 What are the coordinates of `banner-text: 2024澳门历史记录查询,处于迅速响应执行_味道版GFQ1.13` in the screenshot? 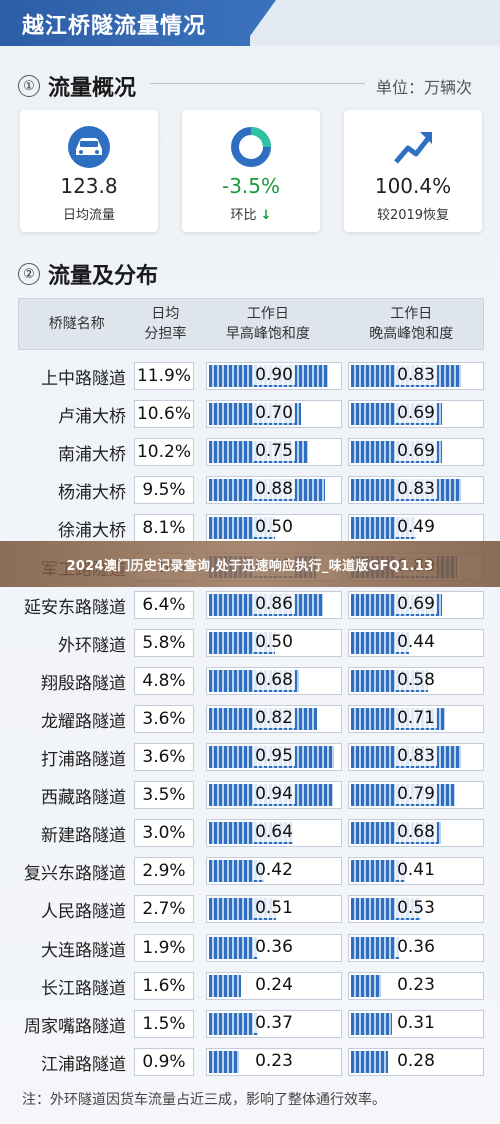 It's located at (250, 566).